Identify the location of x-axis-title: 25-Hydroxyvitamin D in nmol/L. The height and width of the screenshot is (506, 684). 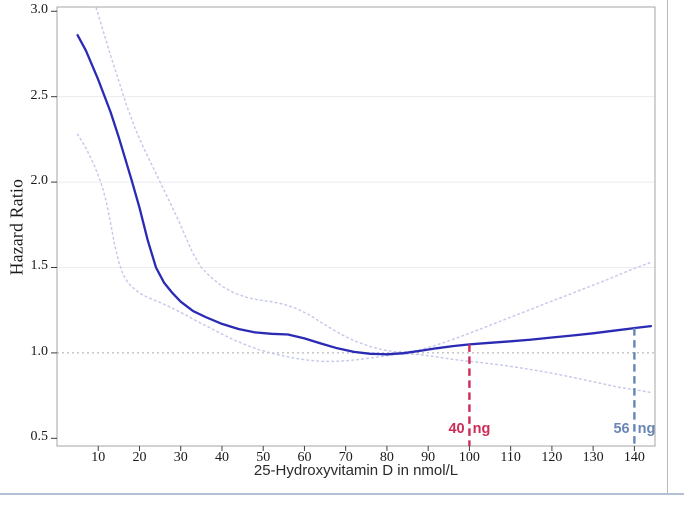
(356, 470).